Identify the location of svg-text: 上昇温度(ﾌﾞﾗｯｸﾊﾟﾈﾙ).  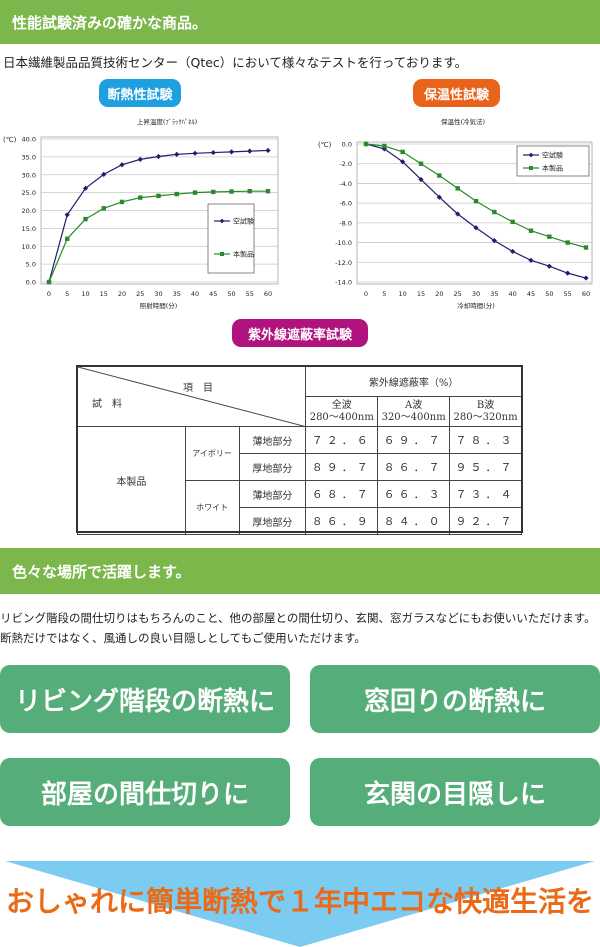
(167, 121).